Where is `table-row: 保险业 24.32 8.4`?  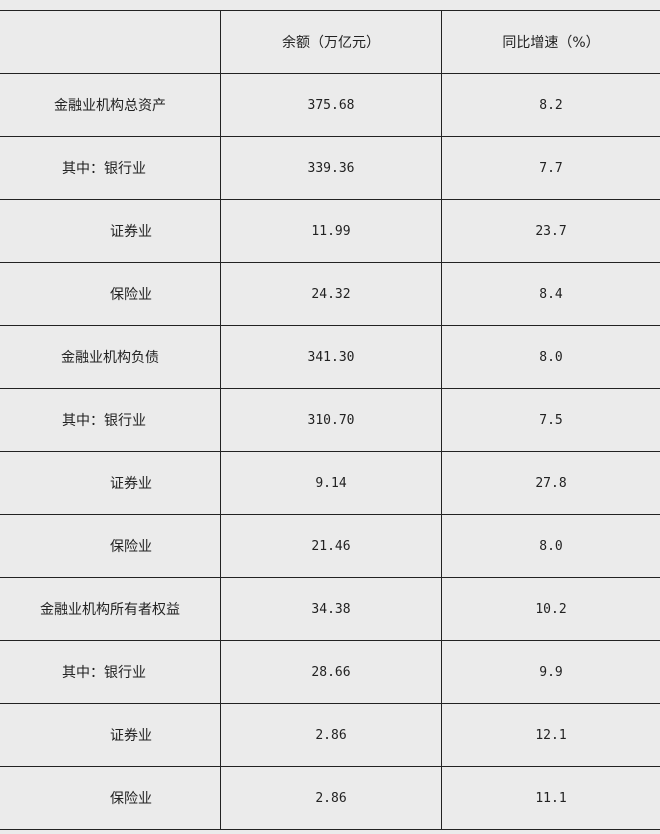
table-row: 保险业 24.32 8.4 is located at coordinates (330, 294).